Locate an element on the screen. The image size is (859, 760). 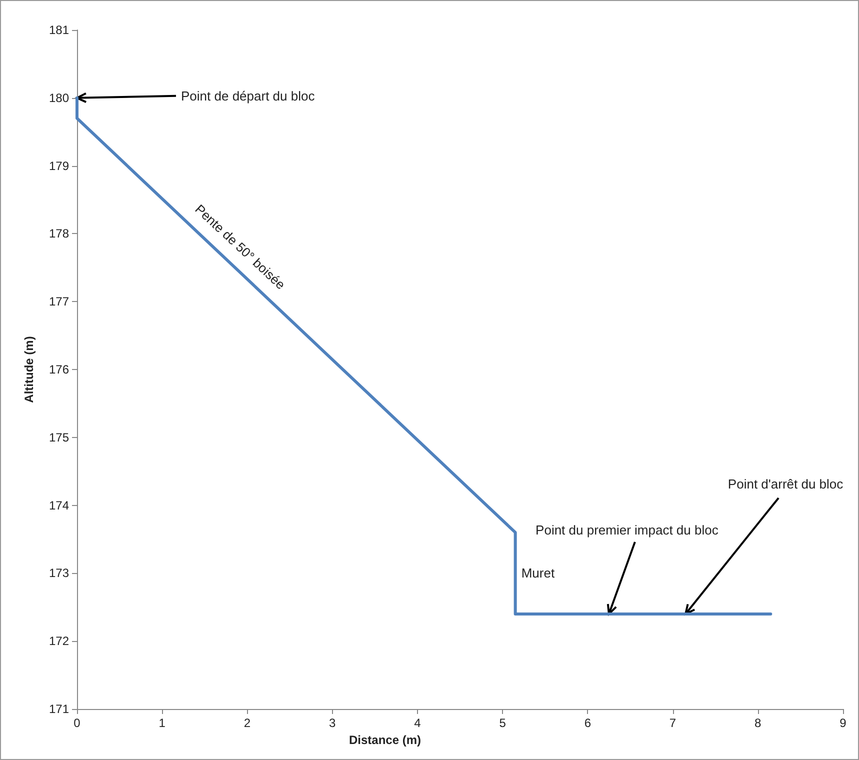
x-tick-label: 8 is located at coordinates (758, 723).